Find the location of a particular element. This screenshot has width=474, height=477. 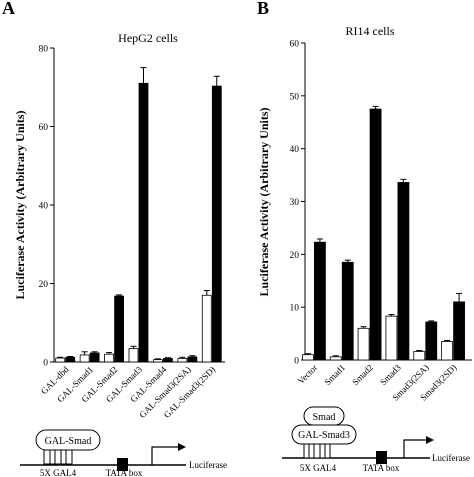

x-category-label: Smad3 is located at coordinates (390, 374).